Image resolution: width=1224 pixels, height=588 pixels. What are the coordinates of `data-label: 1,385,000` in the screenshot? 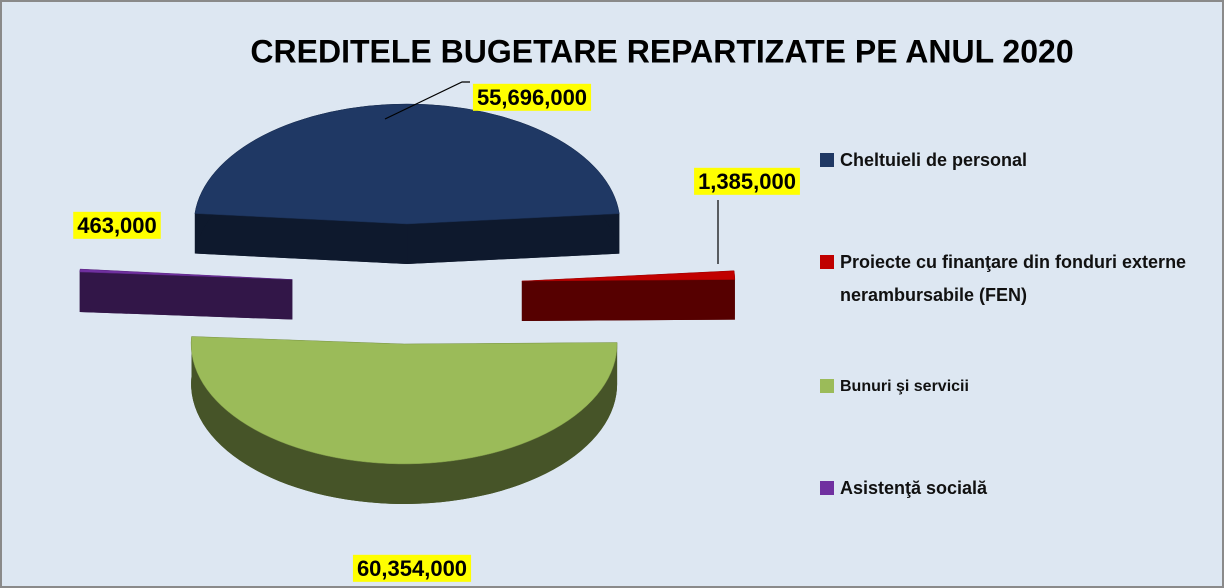 It's located at (747, 181).